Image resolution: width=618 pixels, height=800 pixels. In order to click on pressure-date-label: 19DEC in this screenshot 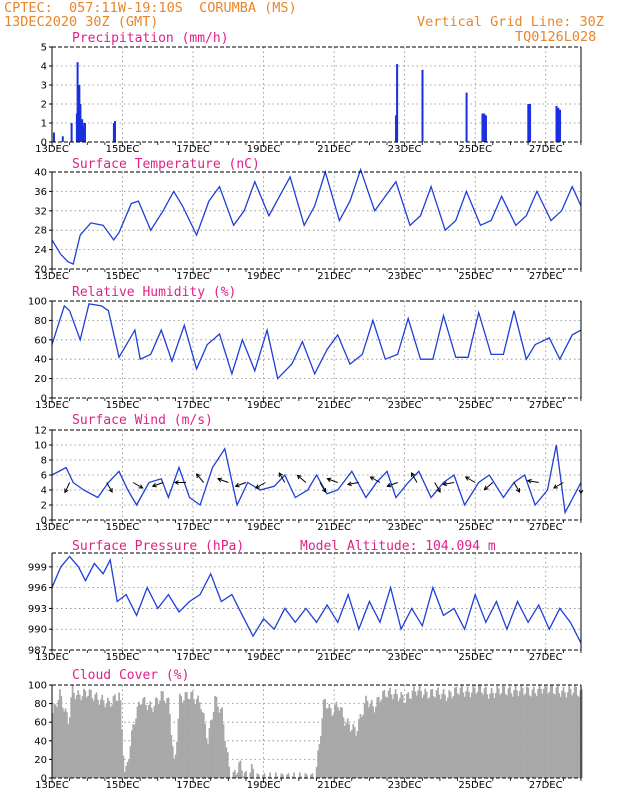, I will do `click(264, 657)`.